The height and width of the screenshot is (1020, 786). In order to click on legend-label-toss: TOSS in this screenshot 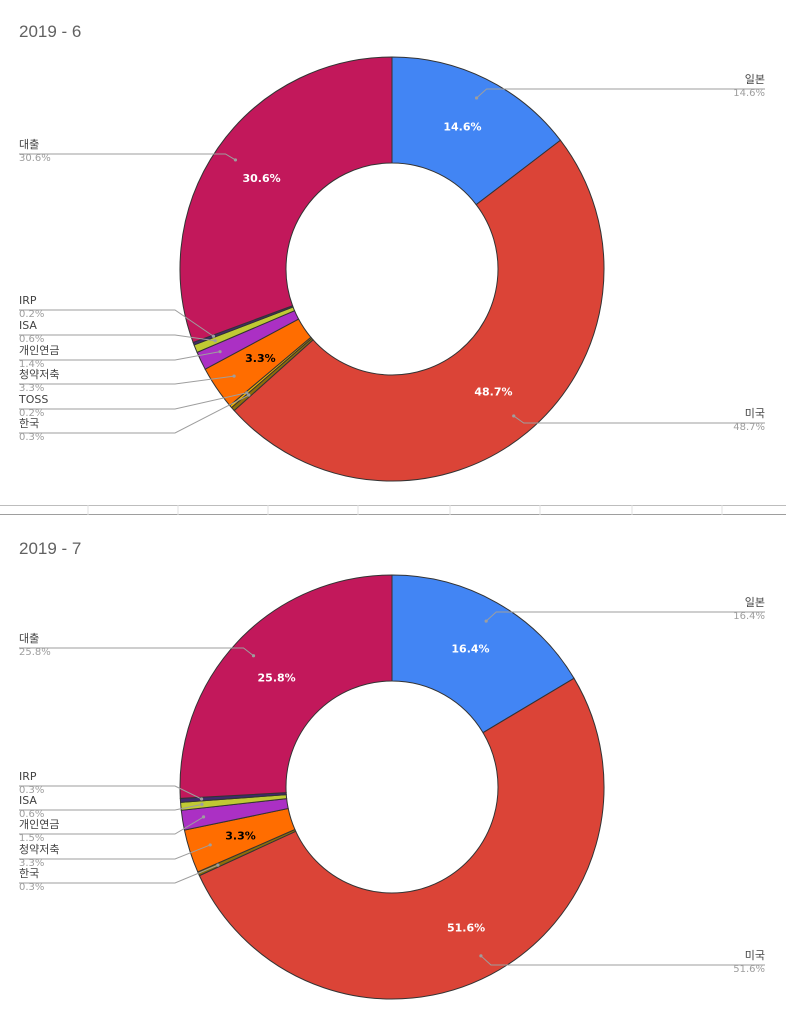, I will do `click(33, 399)`.